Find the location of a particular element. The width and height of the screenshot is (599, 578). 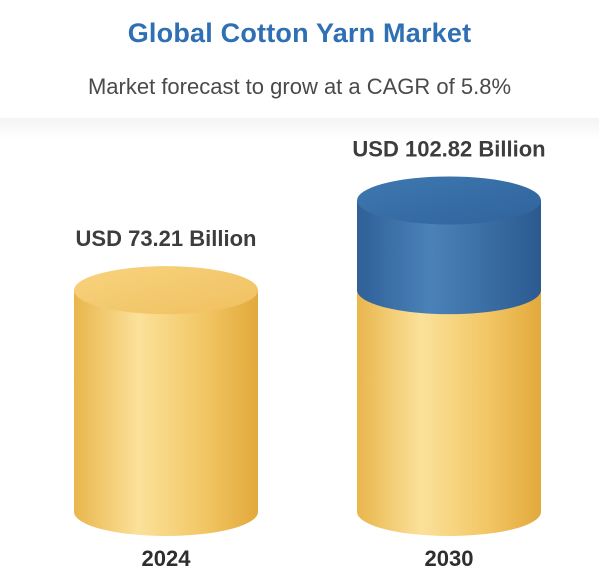

bar-2024-top is located at coordinates (166, 290).